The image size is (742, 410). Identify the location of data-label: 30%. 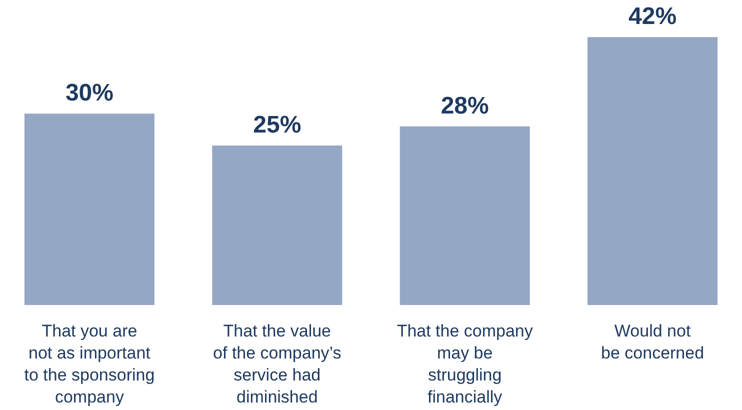
(89, 93).